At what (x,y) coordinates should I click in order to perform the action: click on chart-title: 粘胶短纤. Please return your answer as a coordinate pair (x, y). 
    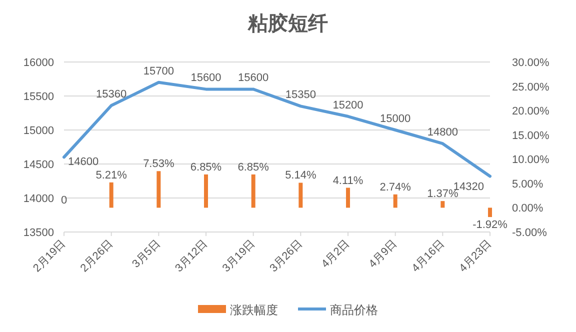
    Looking at the image, I should click on (287, 23).